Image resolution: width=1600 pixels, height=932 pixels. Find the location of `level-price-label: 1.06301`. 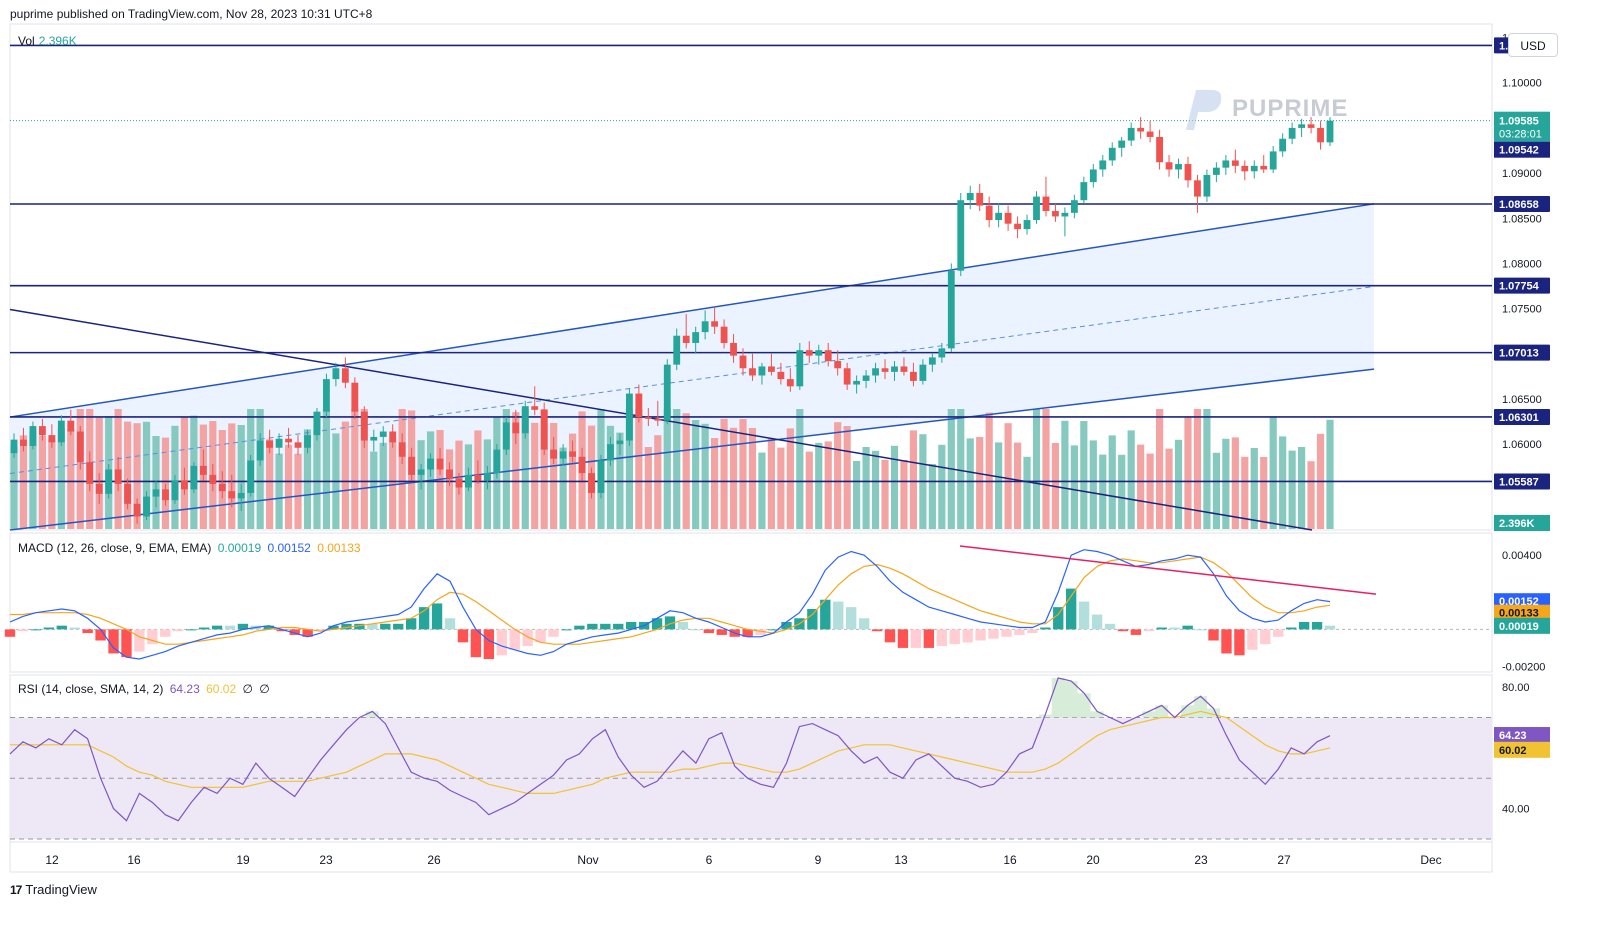

level-price-label: 1.06301 is located at coordinates (1519, 418).